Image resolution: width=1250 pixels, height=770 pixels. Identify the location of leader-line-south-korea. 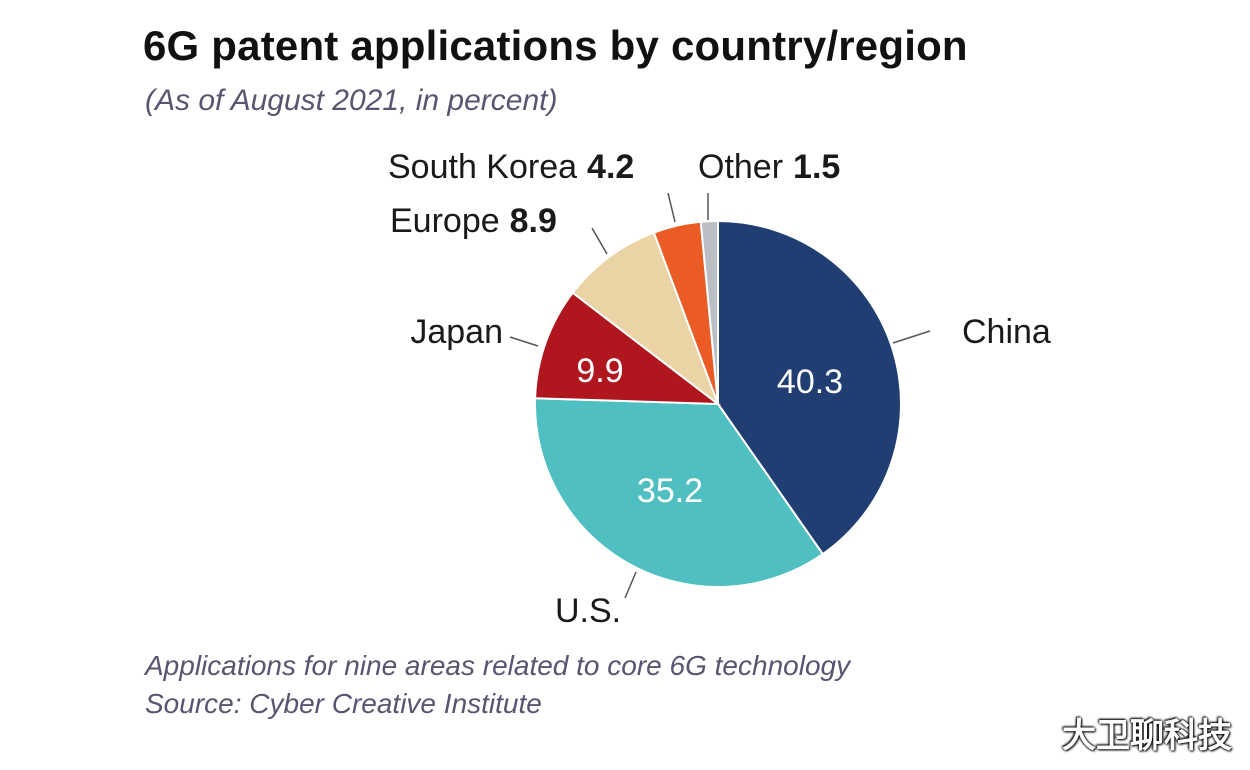
(671, 207).